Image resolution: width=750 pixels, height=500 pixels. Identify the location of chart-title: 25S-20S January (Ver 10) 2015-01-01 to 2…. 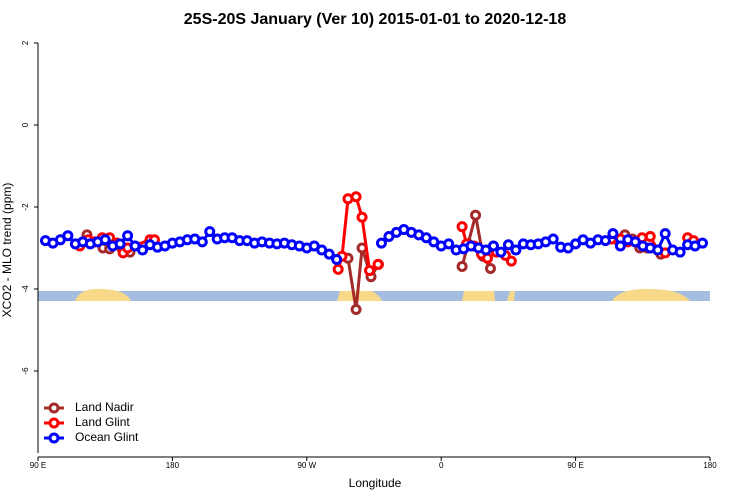
(375, 19).